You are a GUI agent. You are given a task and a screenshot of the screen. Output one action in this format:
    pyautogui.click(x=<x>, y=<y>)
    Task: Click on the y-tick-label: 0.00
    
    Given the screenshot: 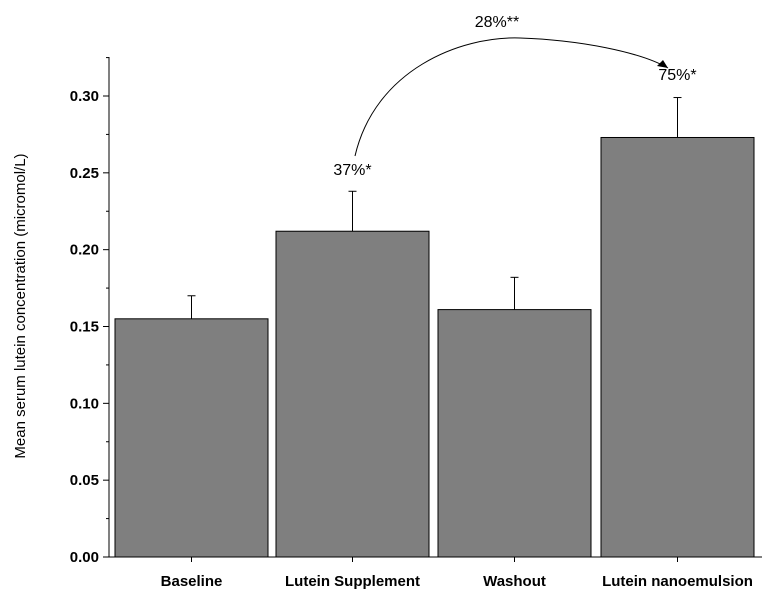 What is the action you would take?
    pyautogui.click(x=84, y=557)
    